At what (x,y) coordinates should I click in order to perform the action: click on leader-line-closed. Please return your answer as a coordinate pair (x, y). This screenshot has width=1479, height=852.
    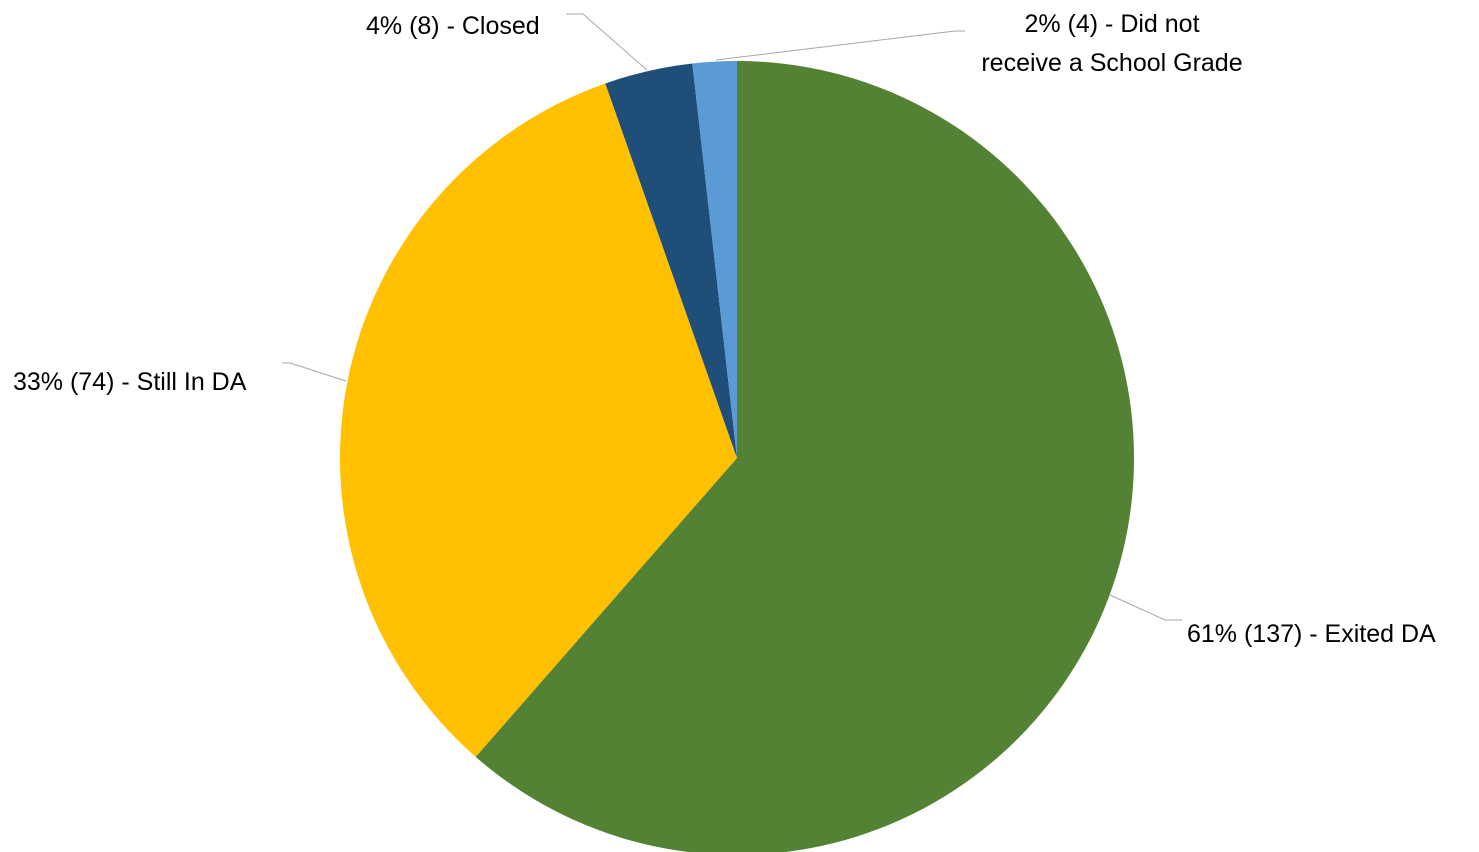
    Looking at the image, I should click on (607, 42).